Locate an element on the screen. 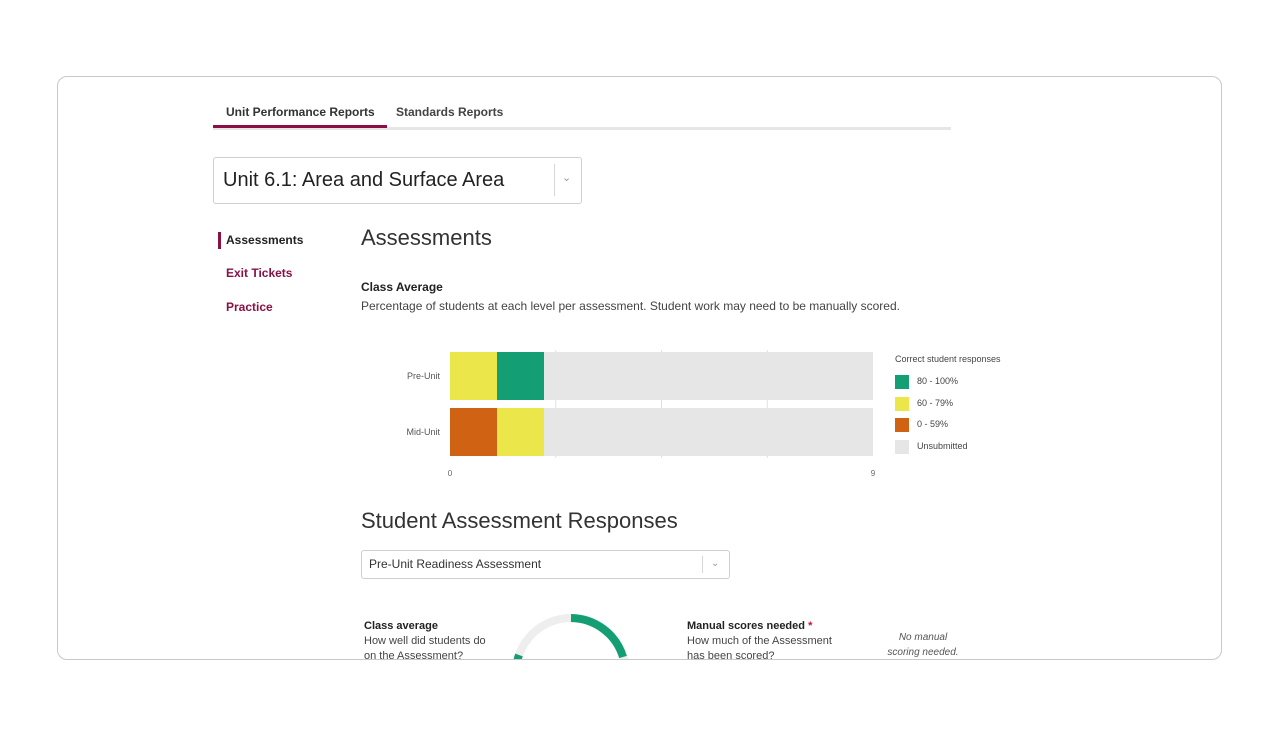  category-label: Pre-Unit is located at coordinates (424, 376).